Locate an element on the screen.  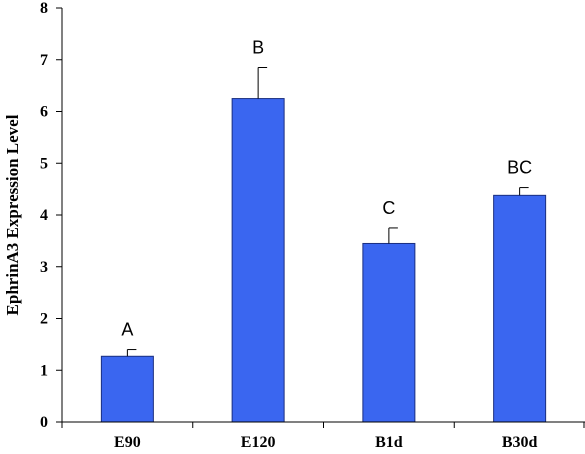
y-axis-title: EphrinA3 Expression Level is located at coordinates (12, 214).